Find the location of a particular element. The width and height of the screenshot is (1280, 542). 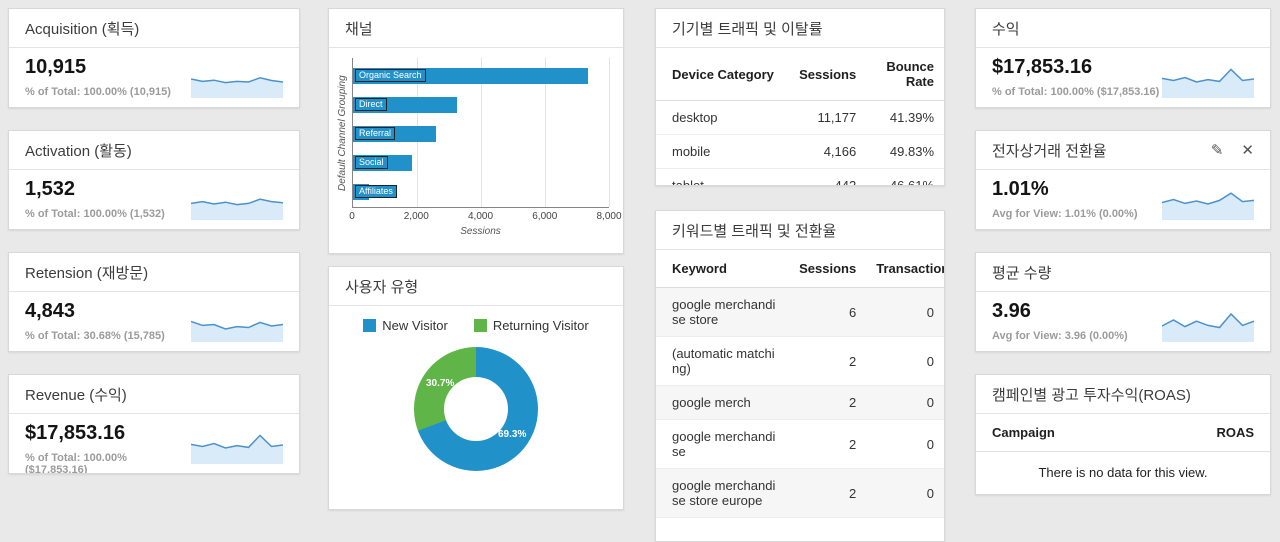

roas-table-header: Campaign ROAS is located at coordinates (1123, 433).